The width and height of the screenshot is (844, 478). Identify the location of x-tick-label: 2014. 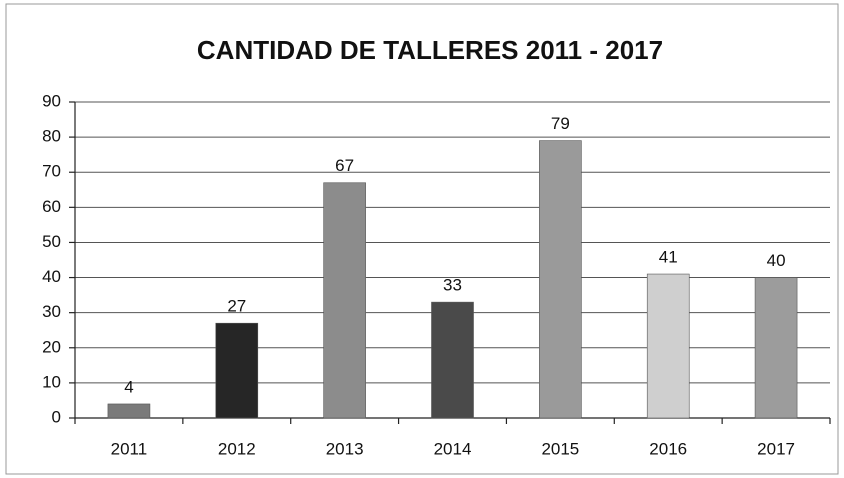
(453, 448).